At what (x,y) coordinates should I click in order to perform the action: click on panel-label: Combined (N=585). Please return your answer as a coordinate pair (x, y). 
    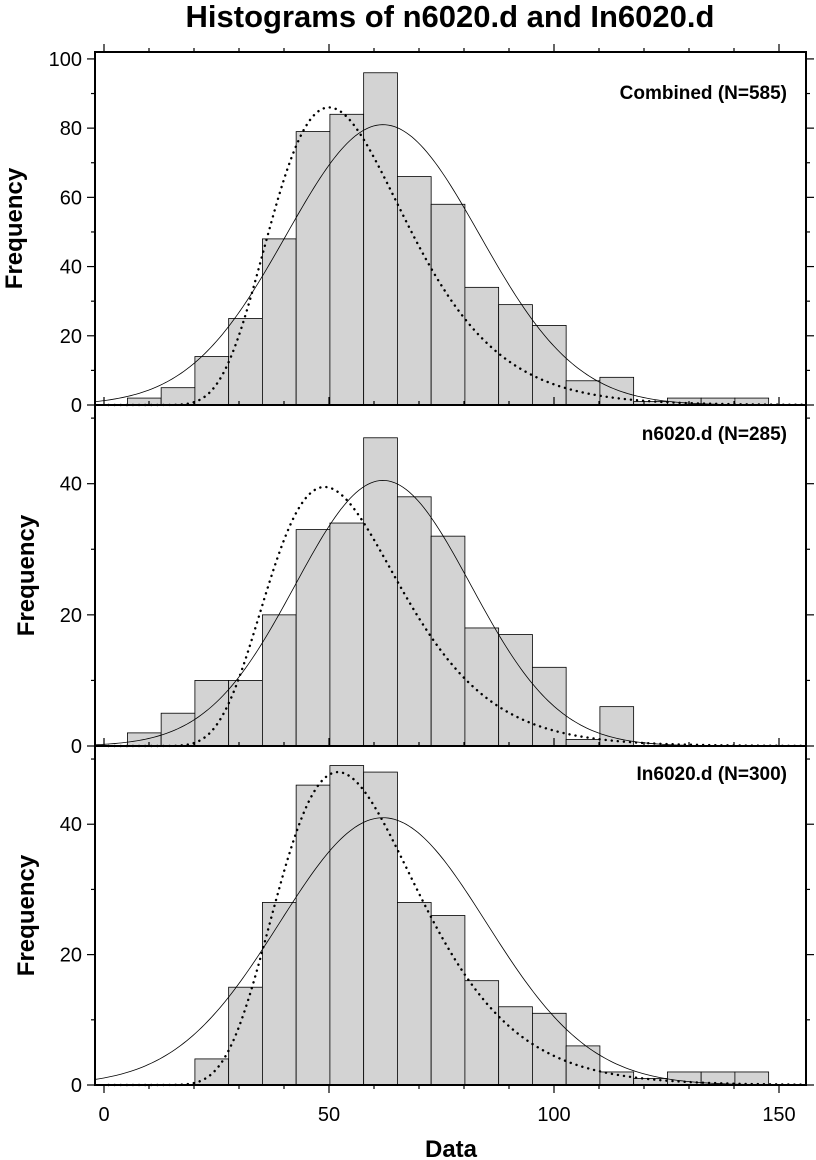
    Looking at the image, I should click on (703, 93).